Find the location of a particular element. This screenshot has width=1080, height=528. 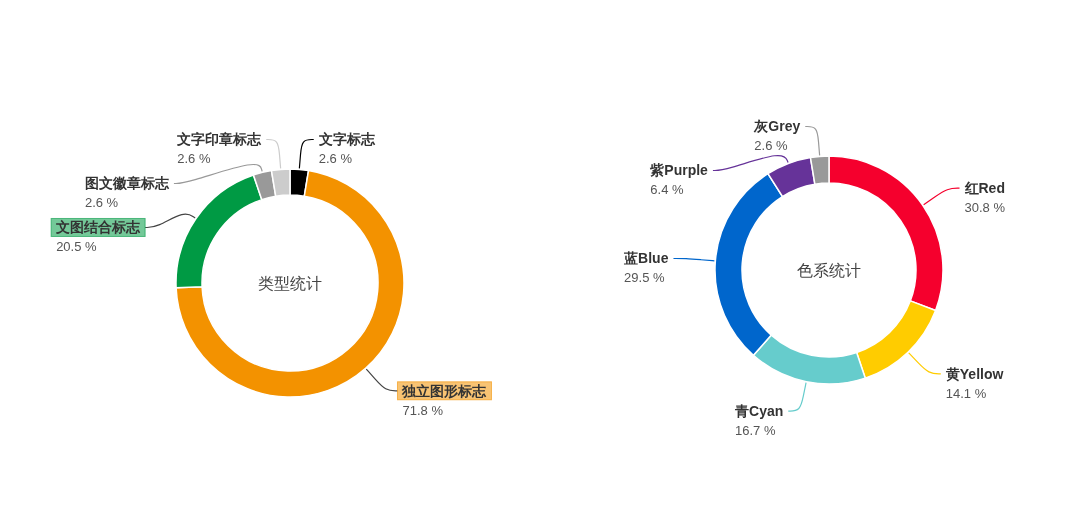

data-label: 14.1 % is located at coordinates (966, 393).